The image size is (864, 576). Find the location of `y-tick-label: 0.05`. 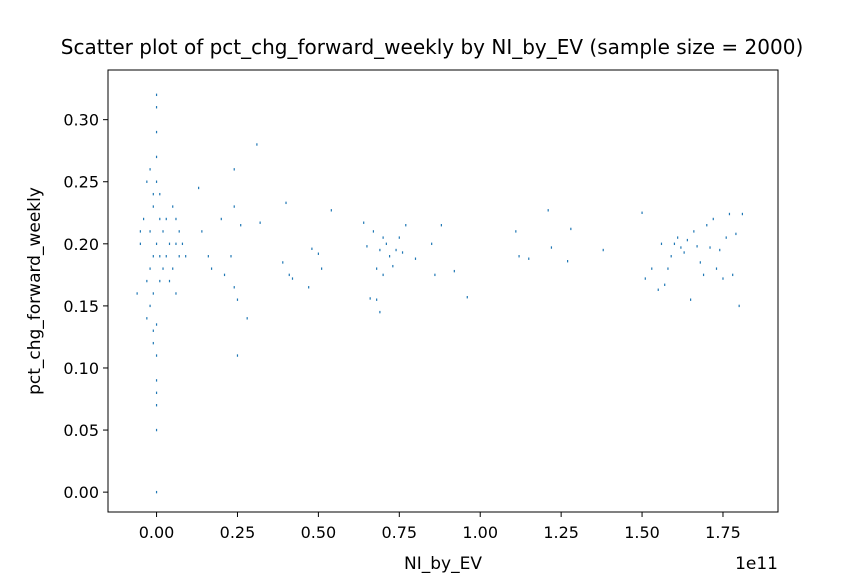

y-tick-label: 0.05 is located at coordinates (81, 430).